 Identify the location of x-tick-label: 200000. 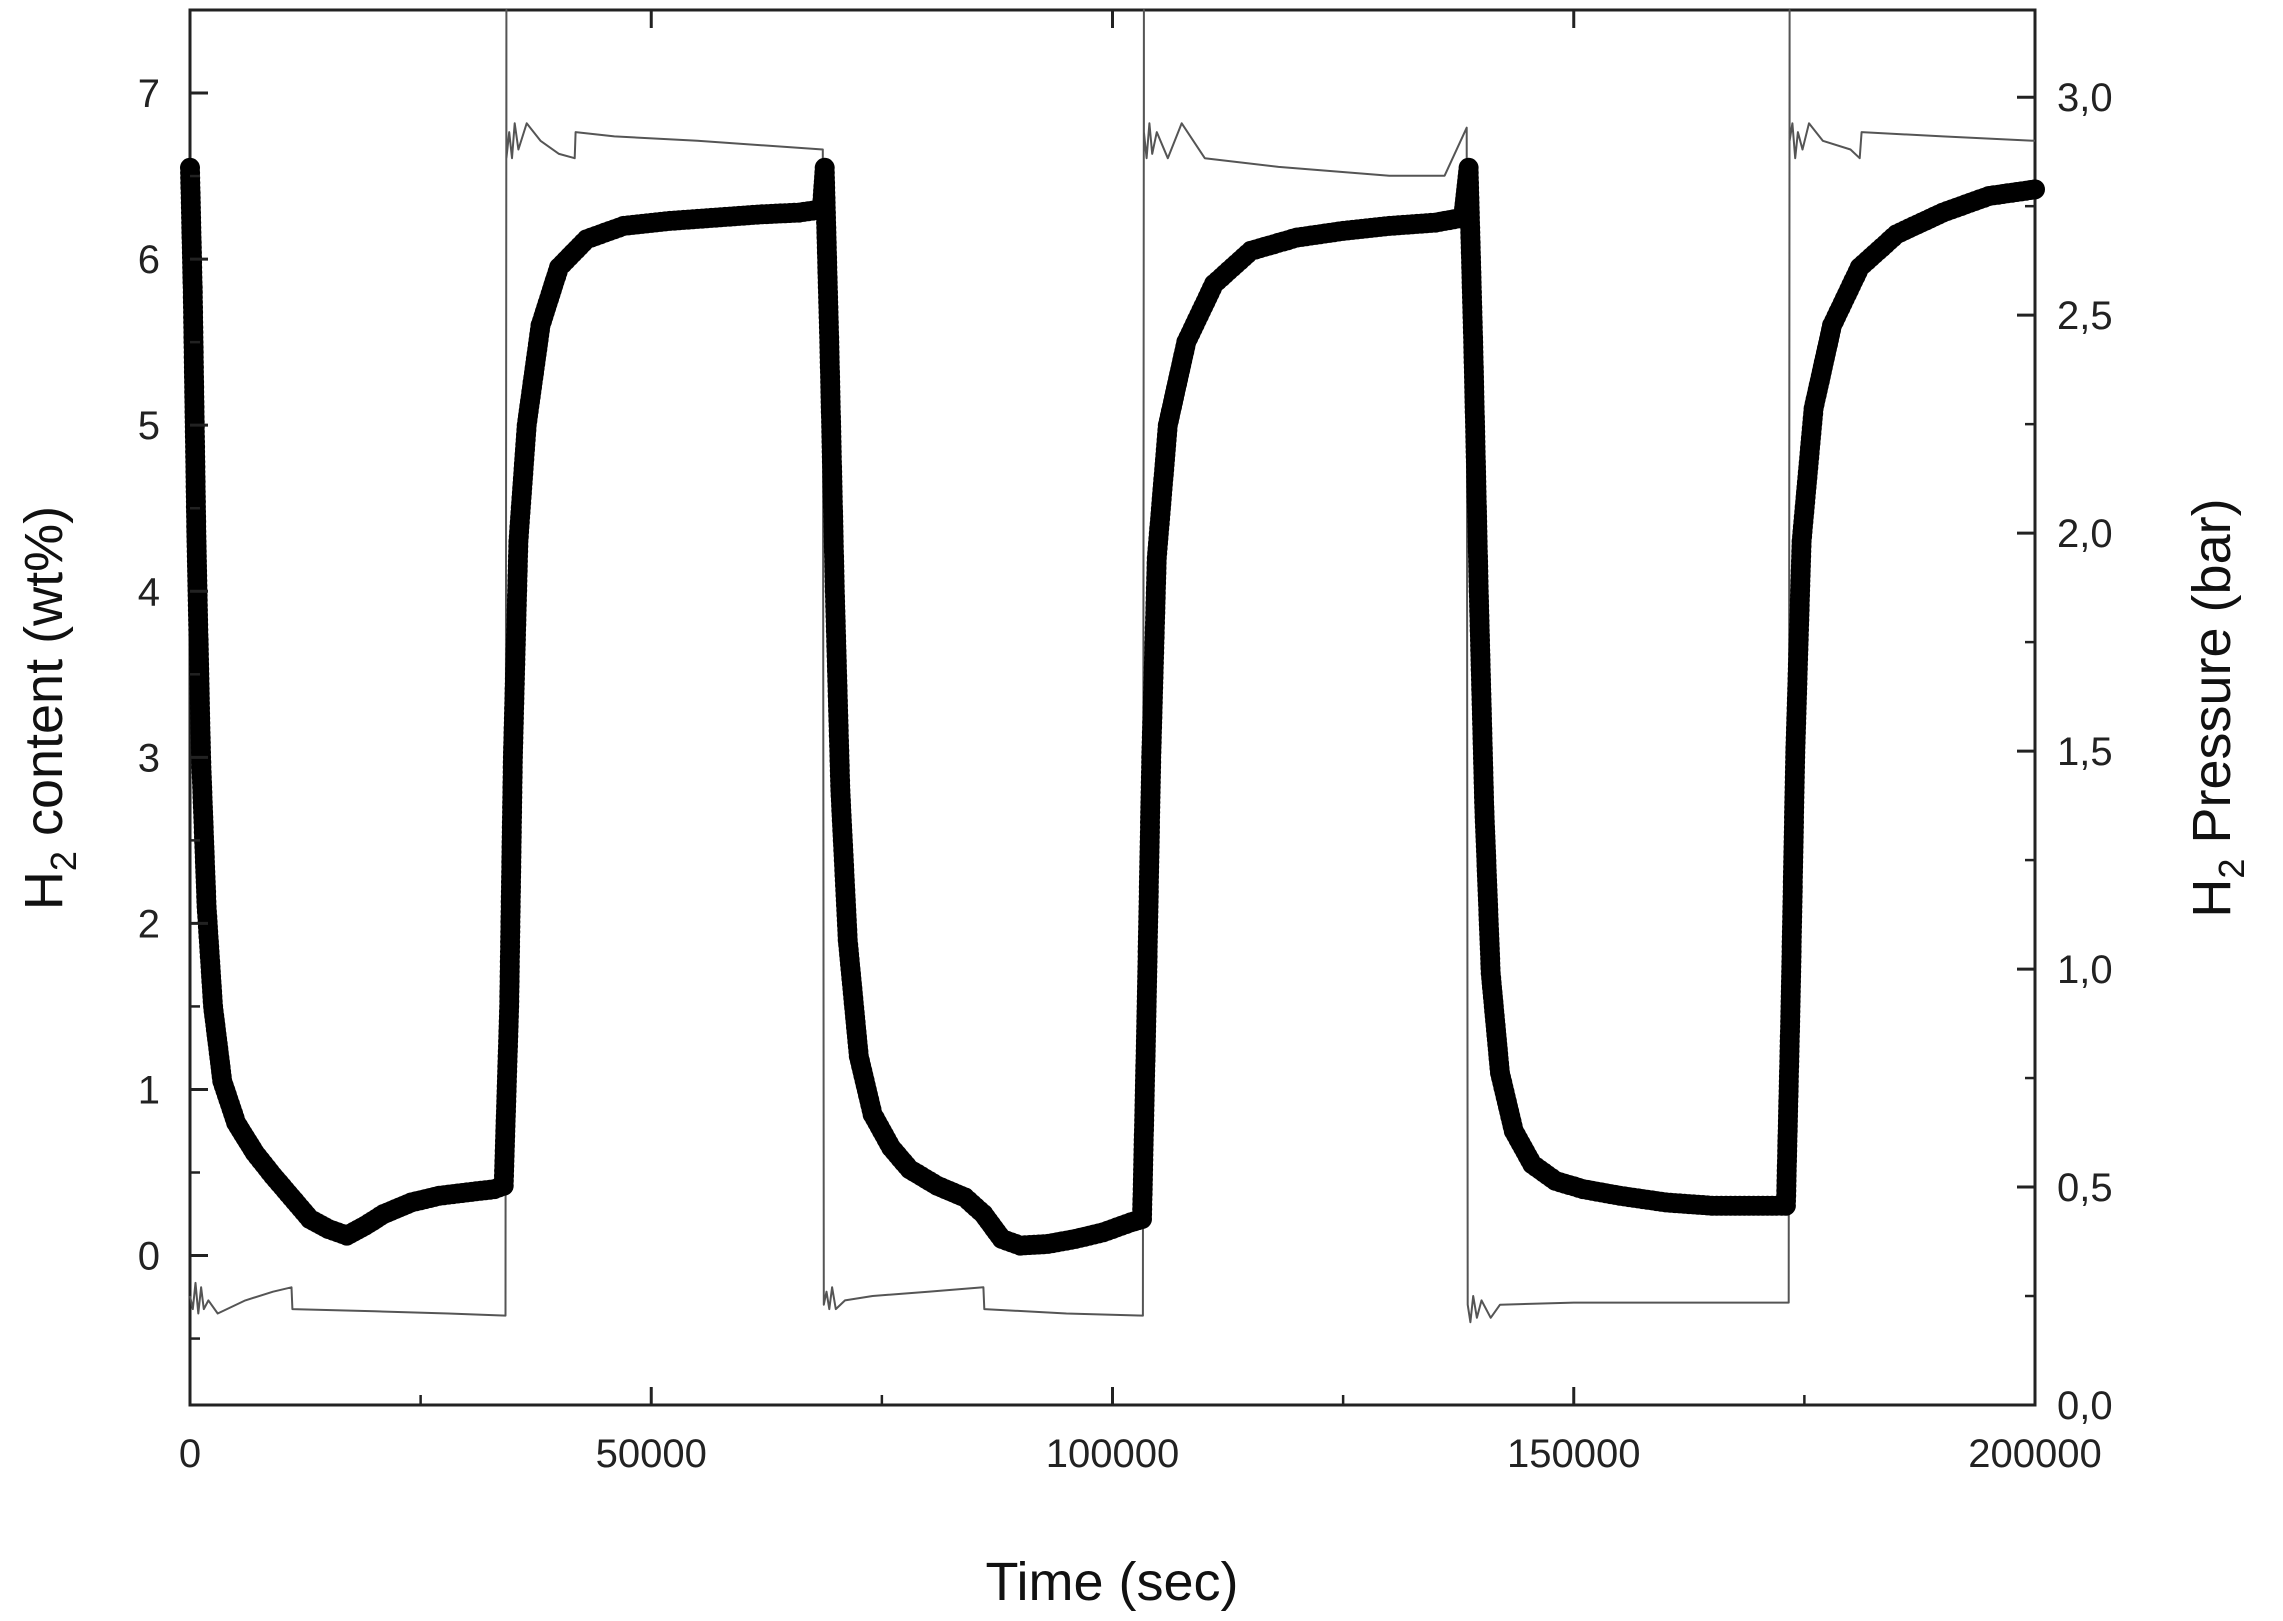
(2034, 1454).